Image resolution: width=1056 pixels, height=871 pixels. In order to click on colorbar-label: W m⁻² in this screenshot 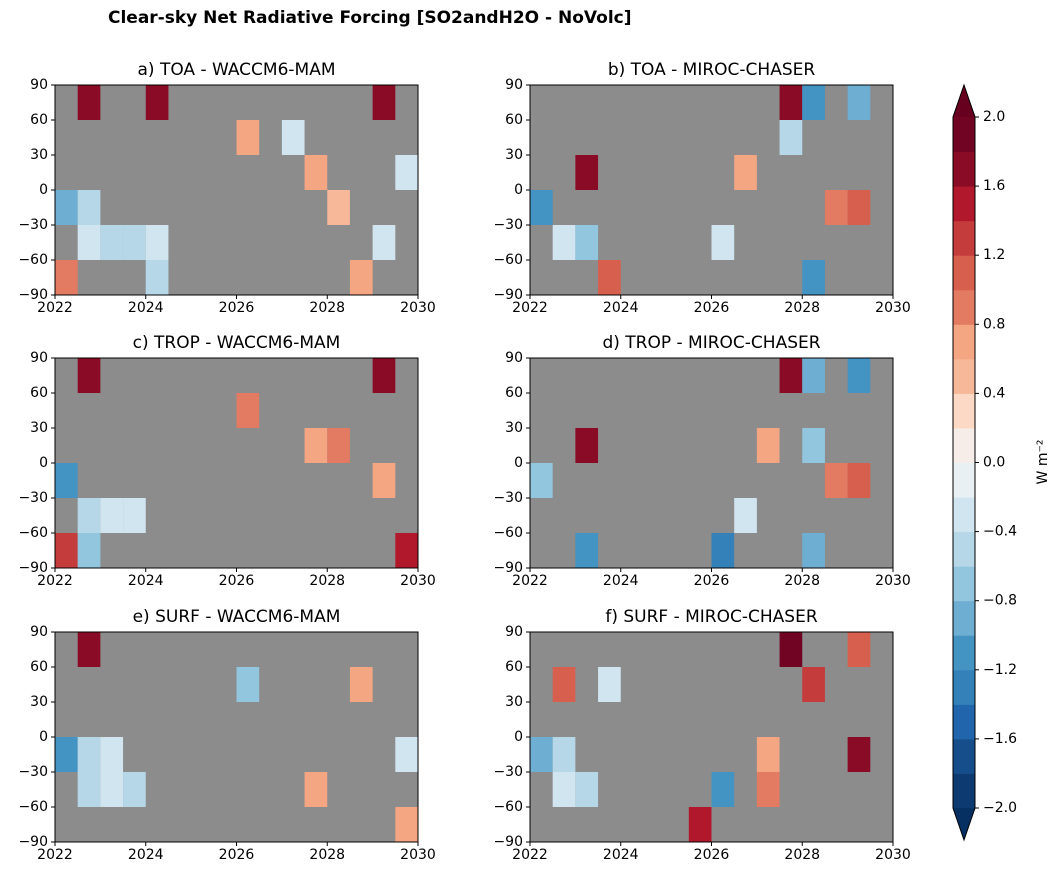, I will do `click(1043, 462)`.